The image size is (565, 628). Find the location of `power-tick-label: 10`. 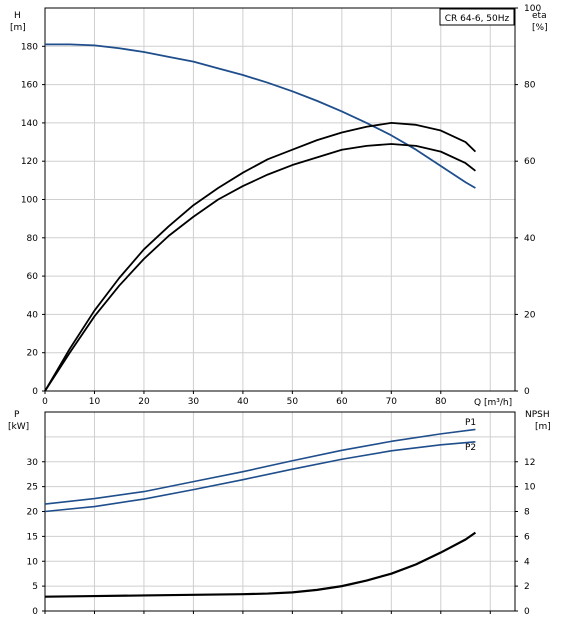

power-tick-label: 10 is located at coordinates (33, 562).